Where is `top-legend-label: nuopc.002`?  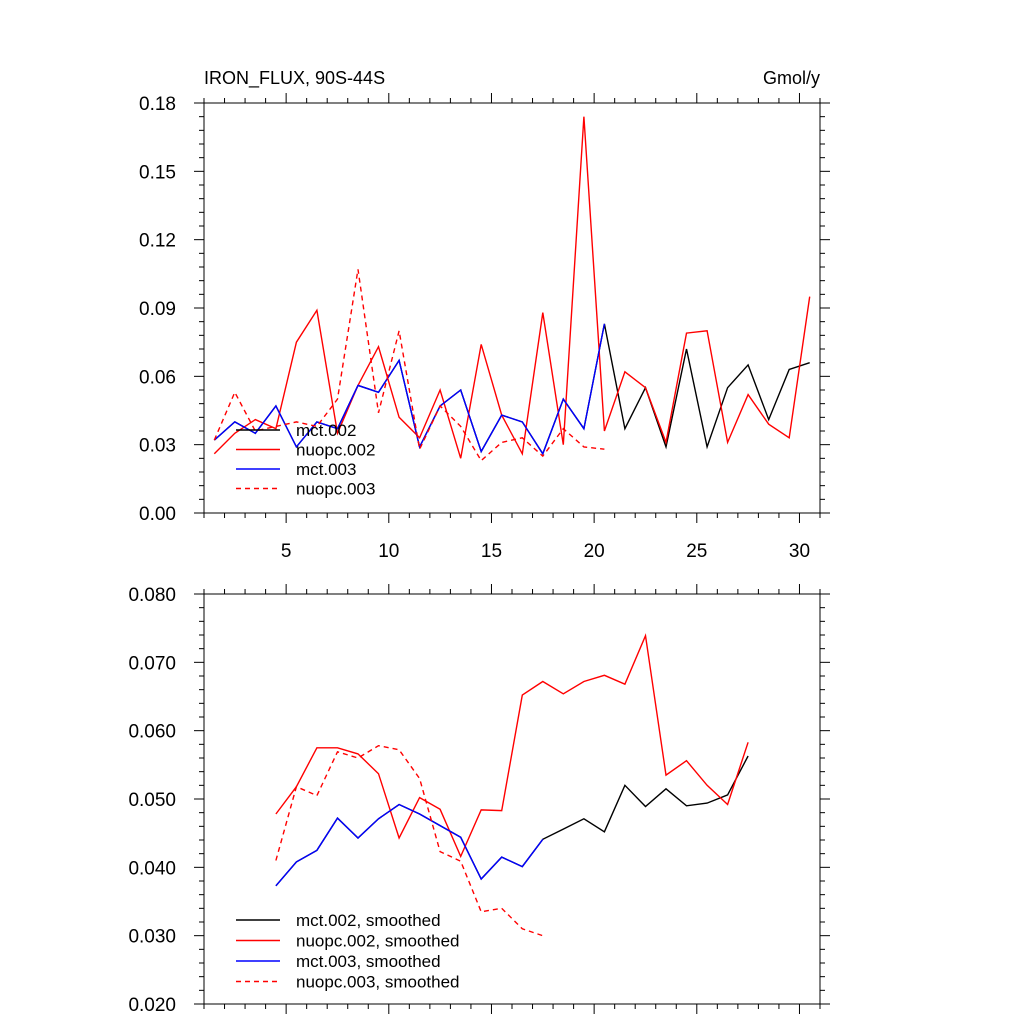 top-legend-label: nuopc.002 is located at coordinates (335, 450).